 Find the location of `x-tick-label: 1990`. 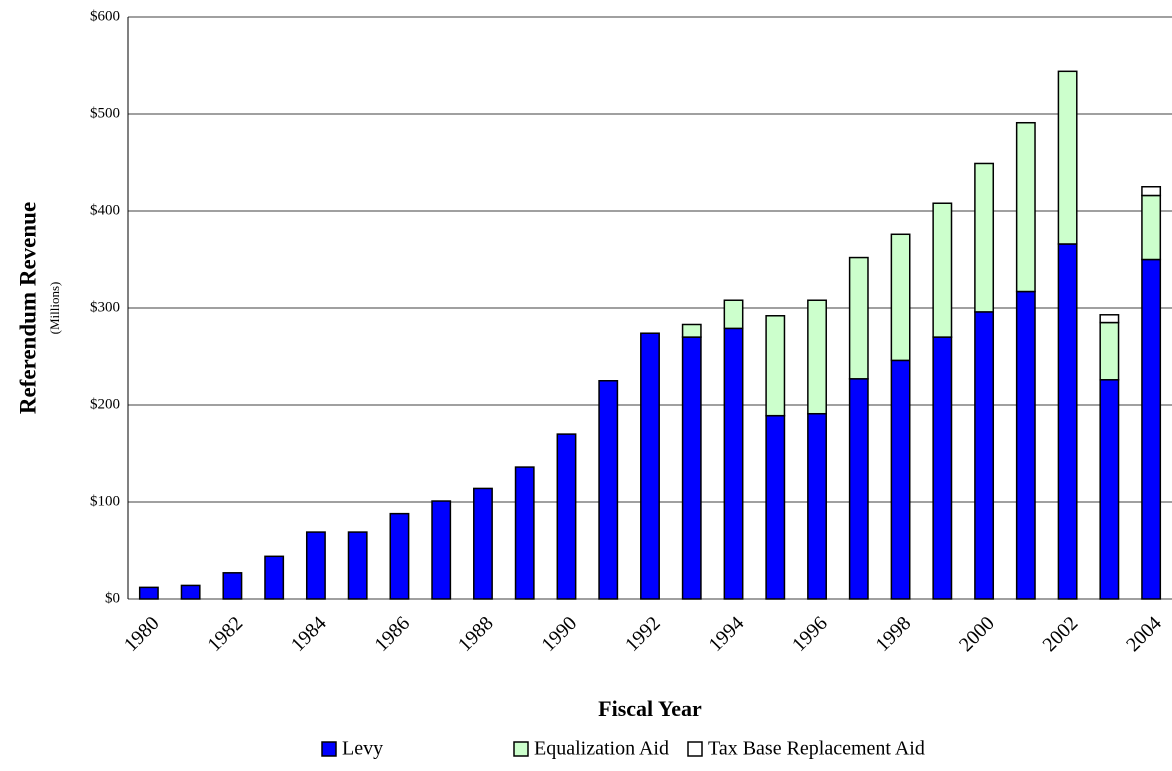

x-tick-label: 1990 is located at coordinates (559, 634).